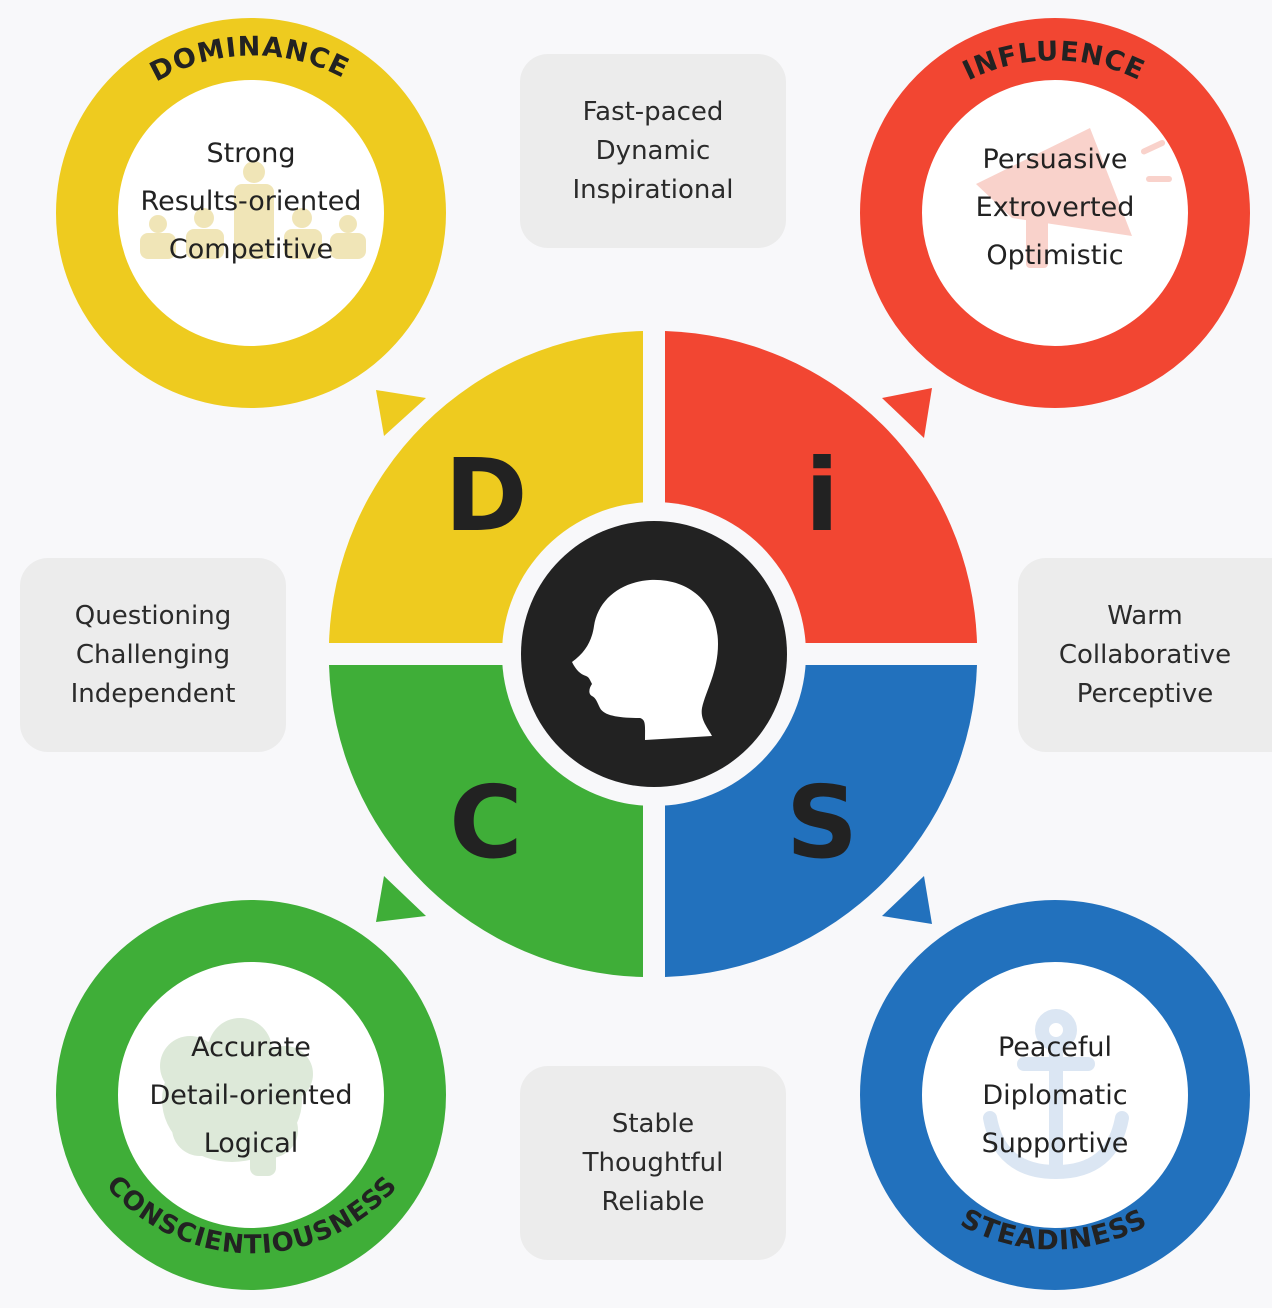 The image size is (1272, 1308). What do you see at coordinates (485, 822) in the screenshot?
I see `letter-c: C` at bounding box center [485, 822].